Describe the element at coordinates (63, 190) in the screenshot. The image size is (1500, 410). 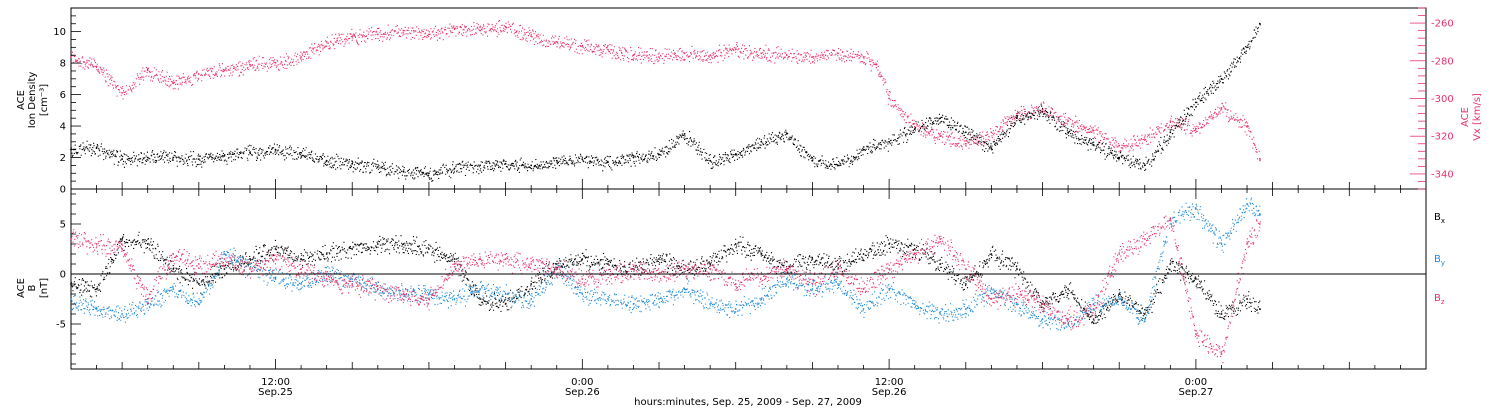
I see `y-tick-label: 0` at that location.